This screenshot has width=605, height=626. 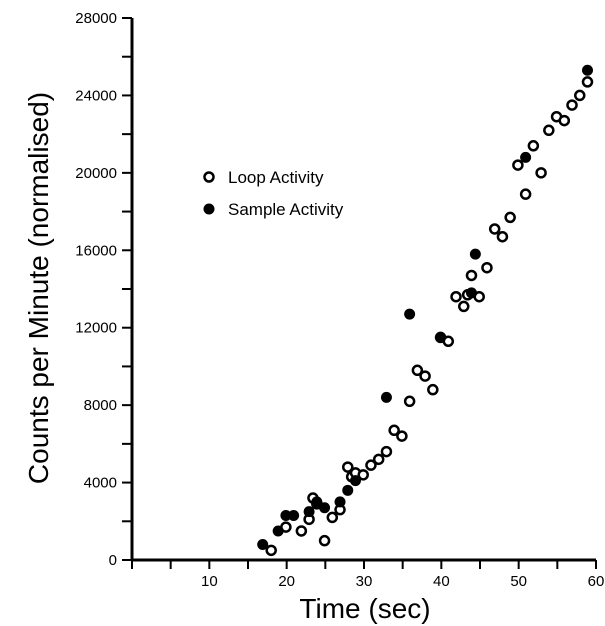 What do you see at coordinates (38, 288) in the screenshot?
I see `y-axis-title: Counts per Minute (normalised)` at bounding box center [38, 288].